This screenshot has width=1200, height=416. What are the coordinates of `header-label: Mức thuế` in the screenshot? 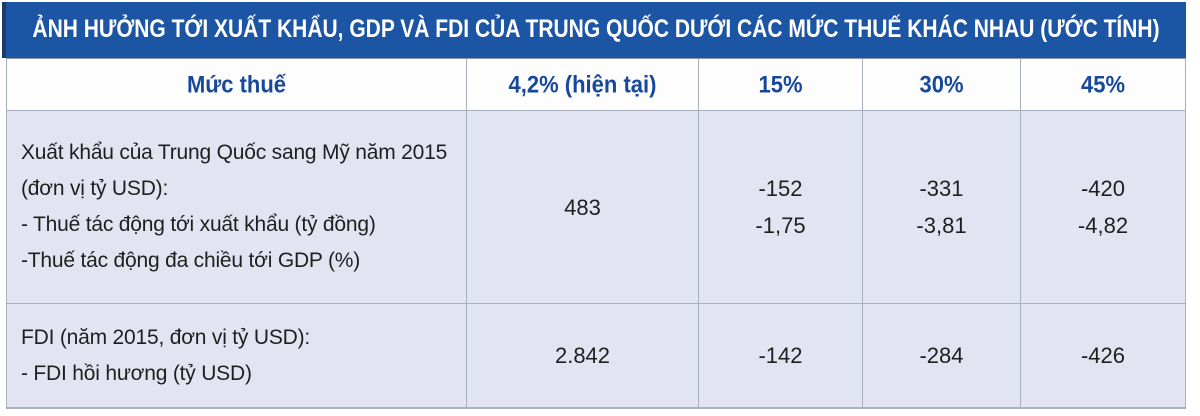 It's located at (236, 84).